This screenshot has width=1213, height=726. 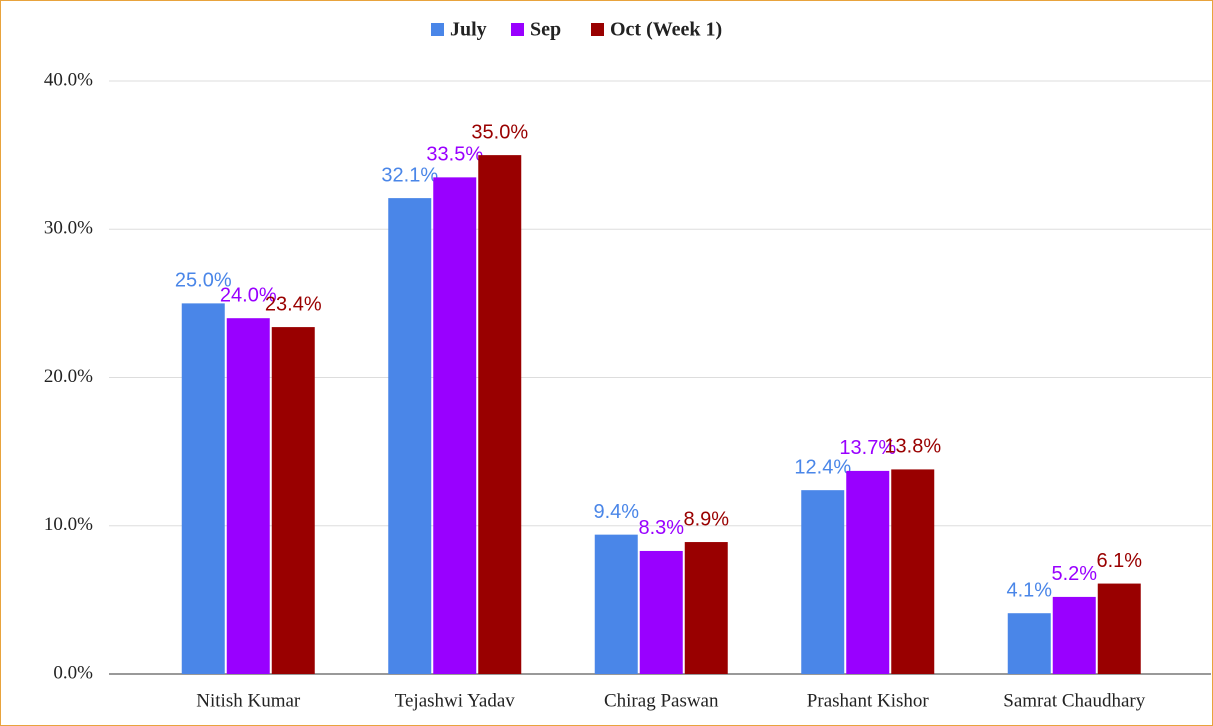 I want to click on value-label: 13.7%, so click(x=867, y=448).